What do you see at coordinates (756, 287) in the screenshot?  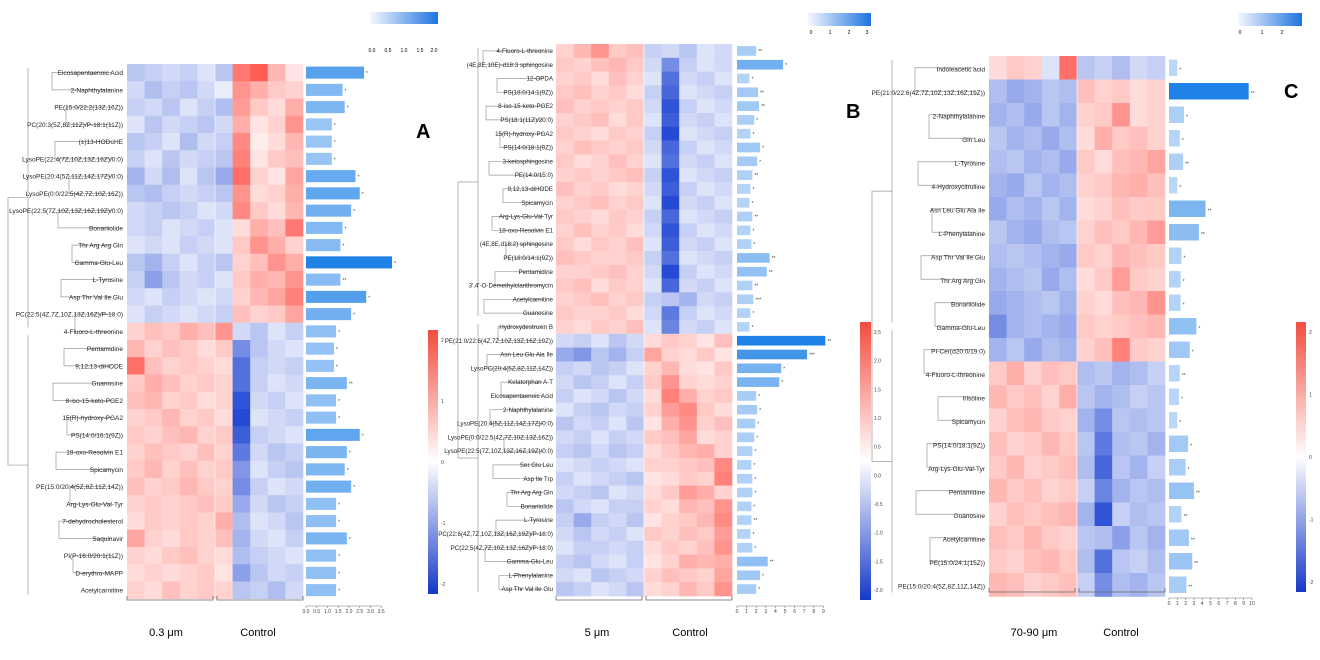 I see `significance-label: **` at bounding box center [756, 287].